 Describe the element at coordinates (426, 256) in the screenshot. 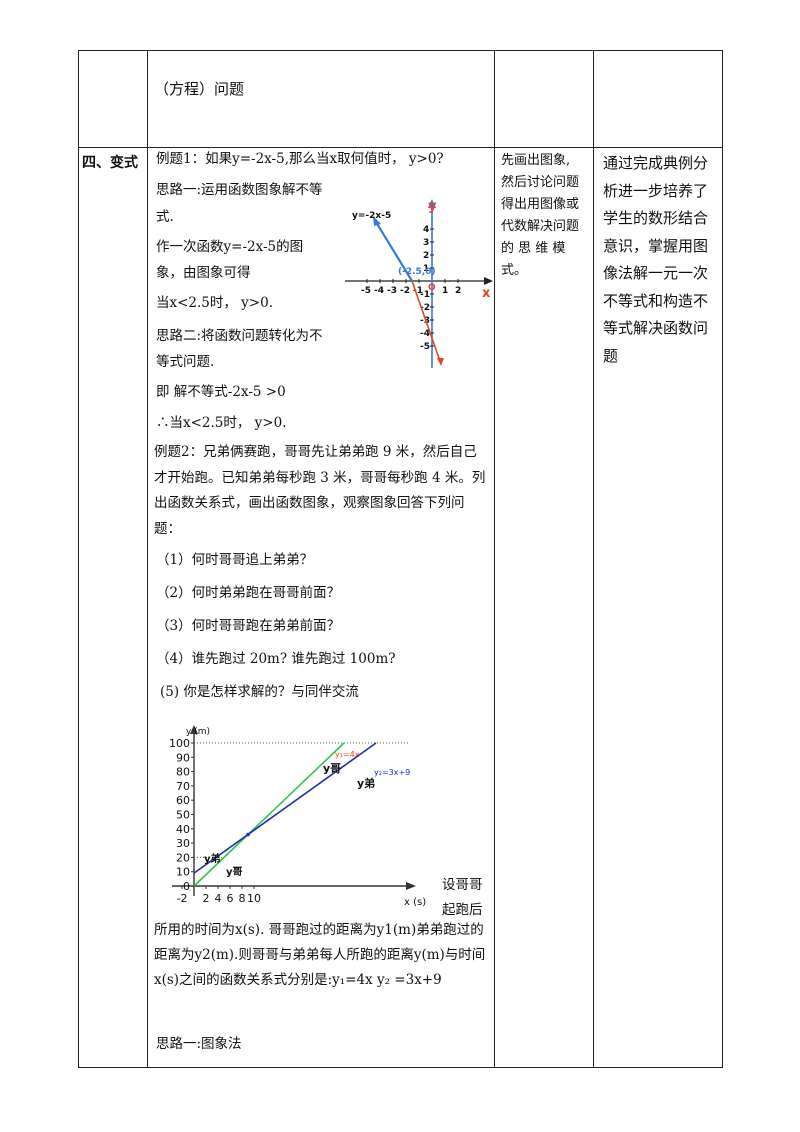

I see `y-tick-label: 2` at that location.